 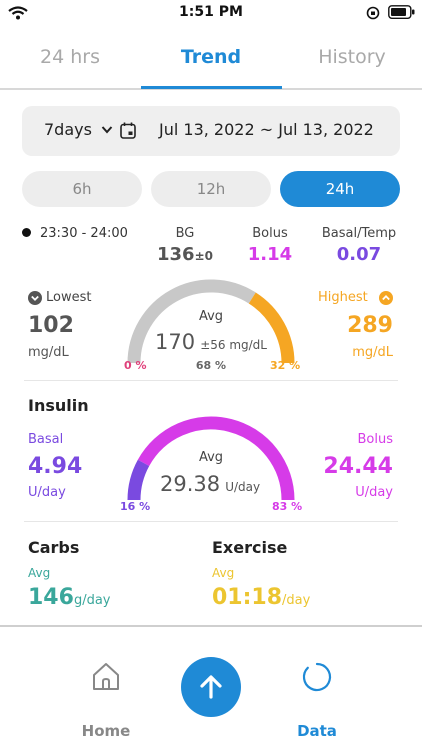 I want to click on lowest-value: 102, so click(x=51, y=325).